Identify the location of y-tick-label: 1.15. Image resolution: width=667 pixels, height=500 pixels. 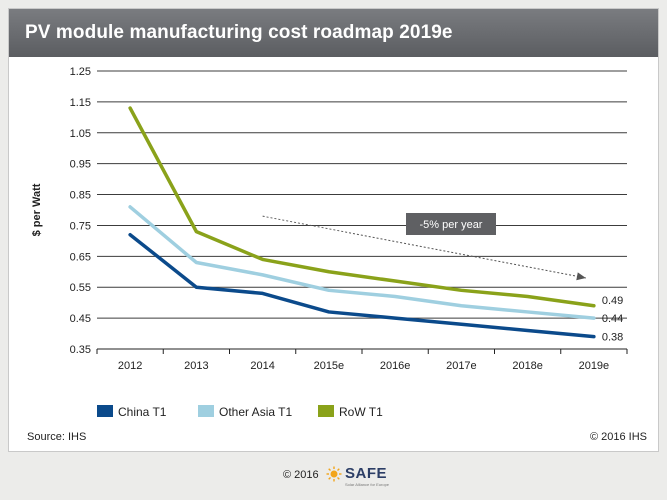
(80, 103).